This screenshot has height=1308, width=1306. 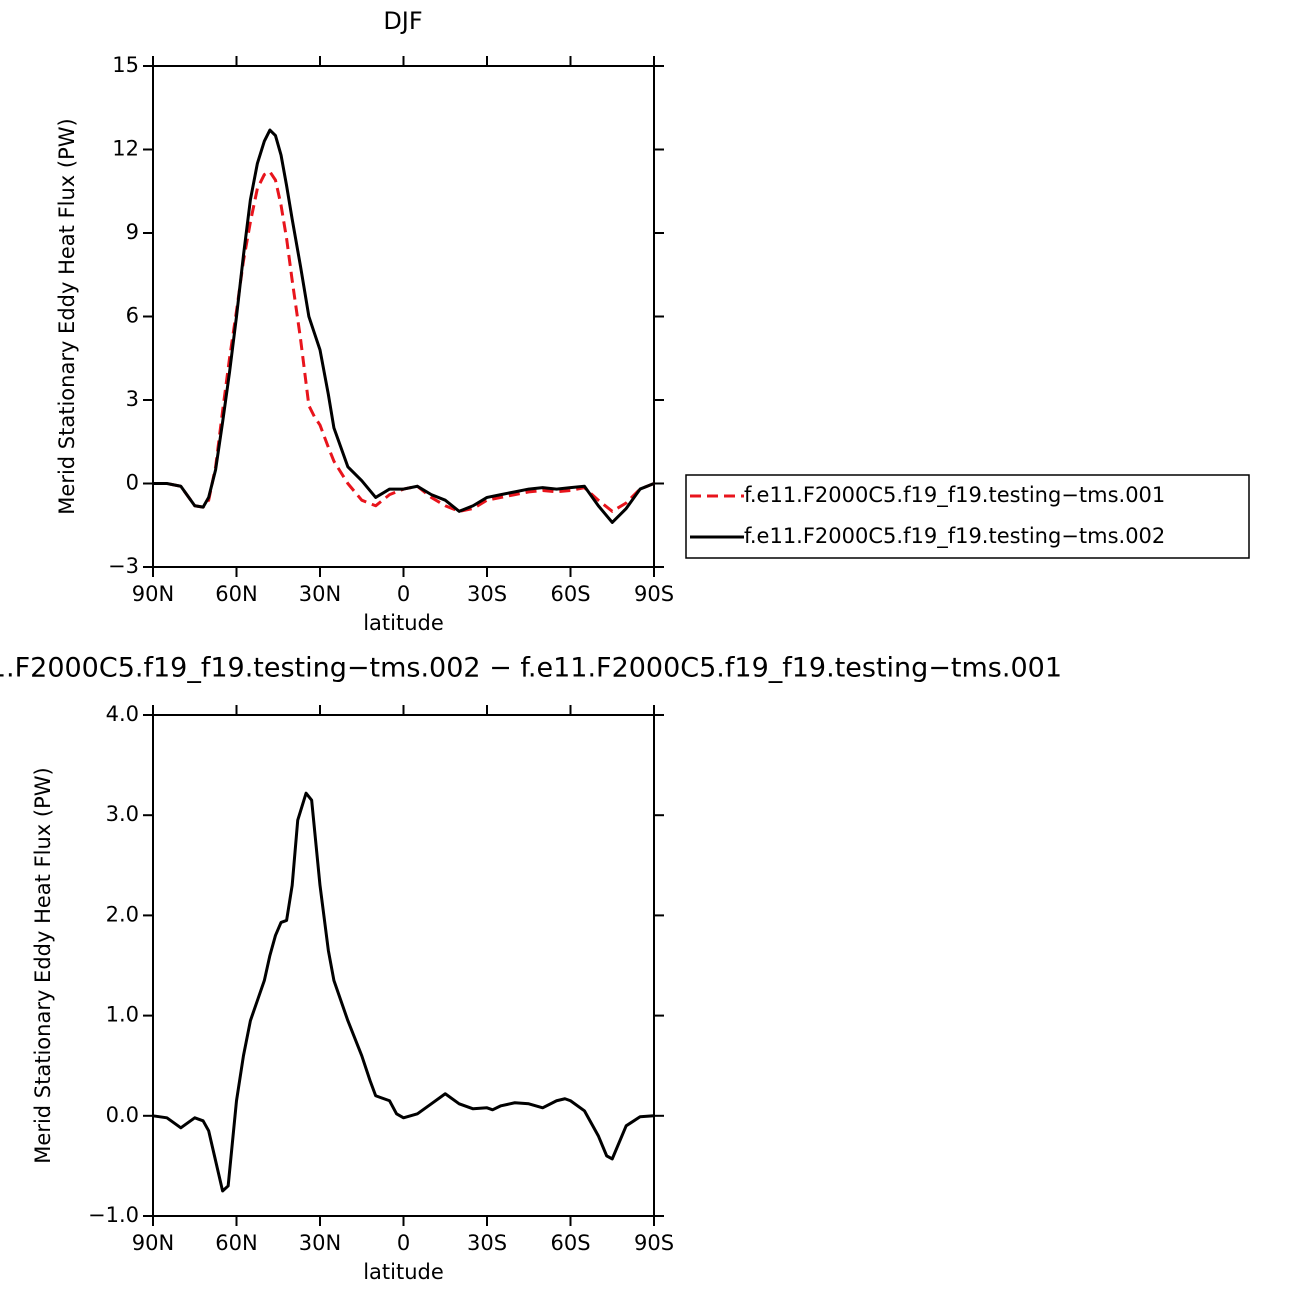 I want to click on y-tick-label: 0, so click(x=132, y=483).